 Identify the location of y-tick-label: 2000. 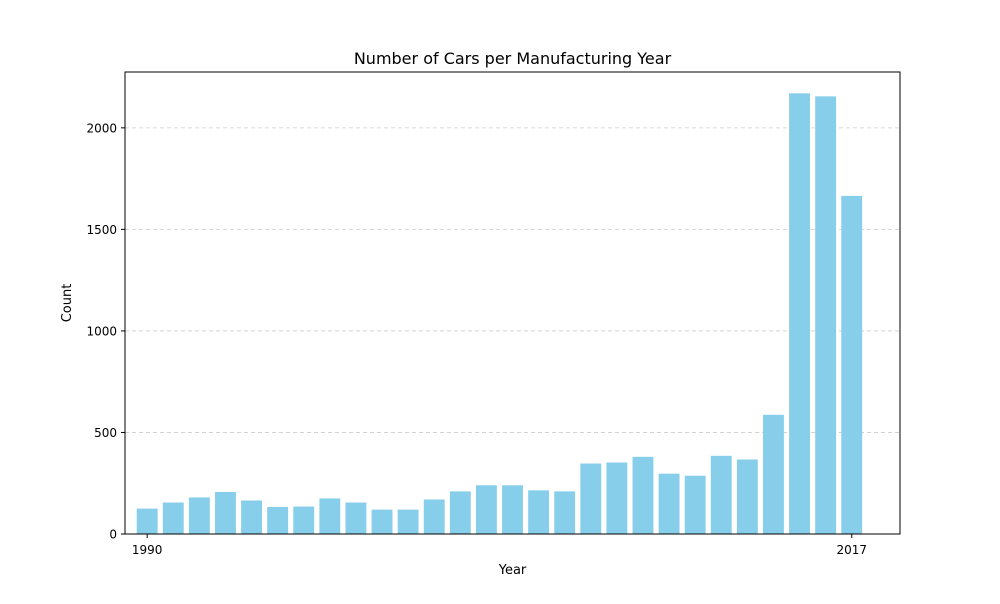
(101, 128).